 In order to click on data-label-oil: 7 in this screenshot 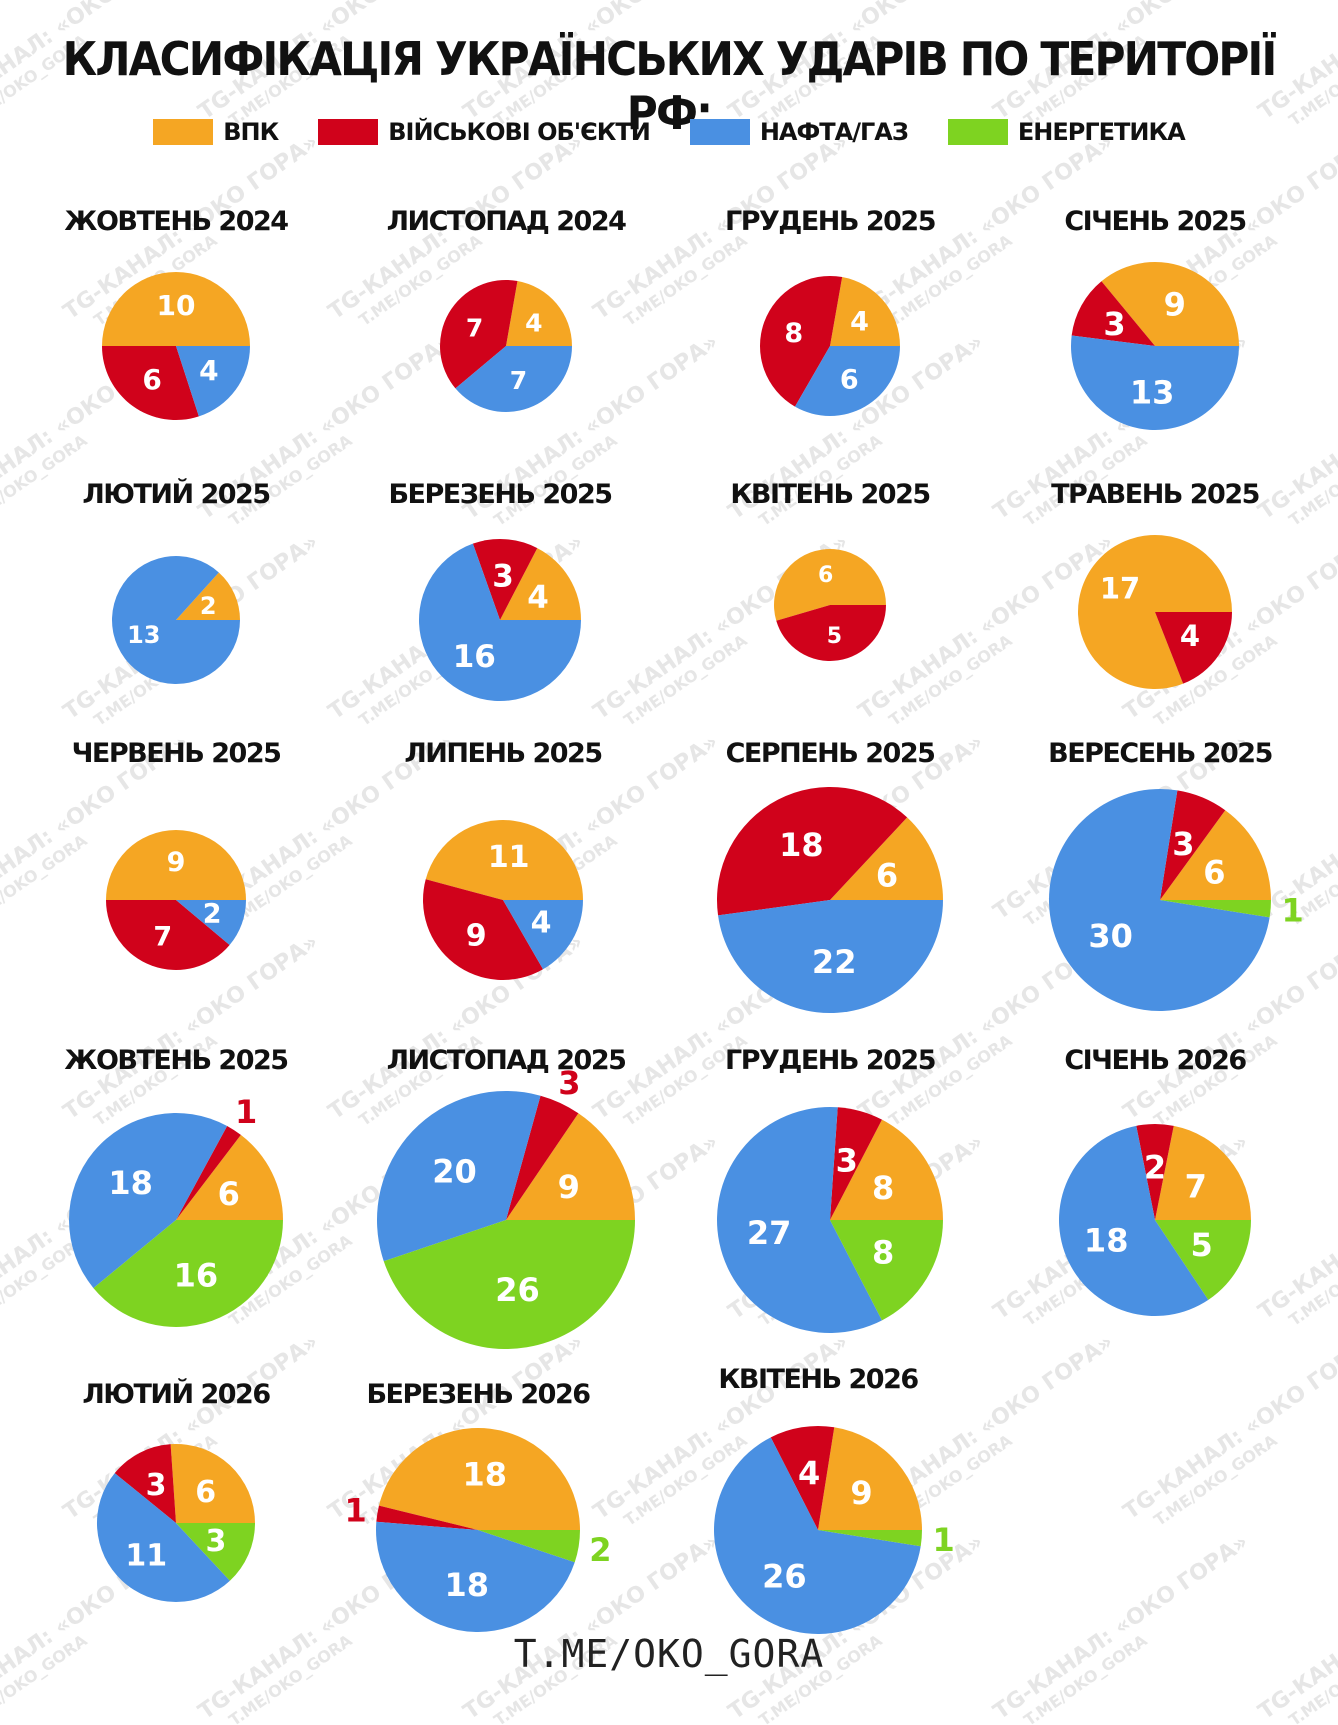, I will do `click(518, 380)`.